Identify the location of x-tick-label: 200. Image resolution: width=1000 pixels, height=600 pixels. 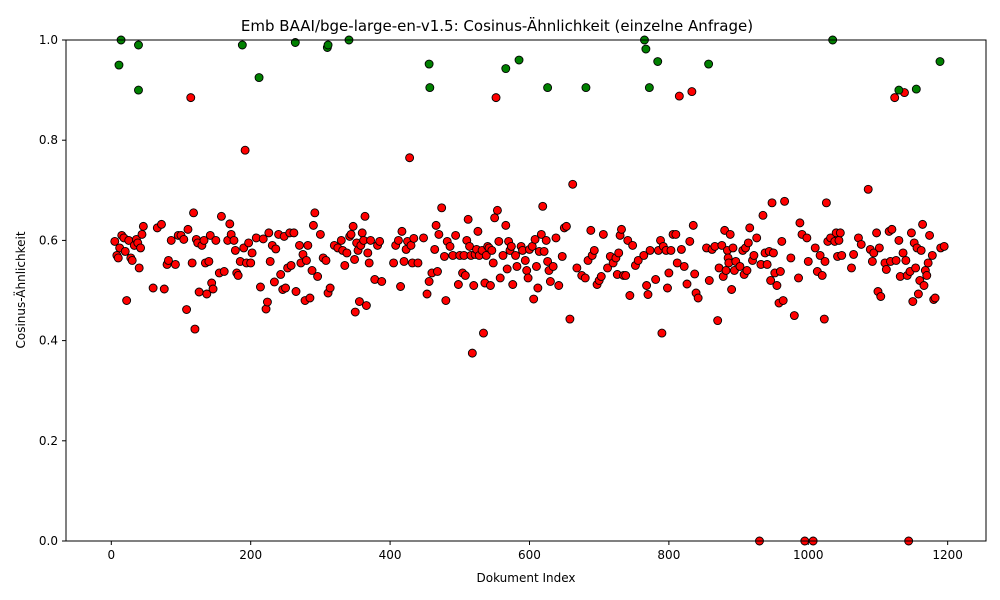
(250, 555).